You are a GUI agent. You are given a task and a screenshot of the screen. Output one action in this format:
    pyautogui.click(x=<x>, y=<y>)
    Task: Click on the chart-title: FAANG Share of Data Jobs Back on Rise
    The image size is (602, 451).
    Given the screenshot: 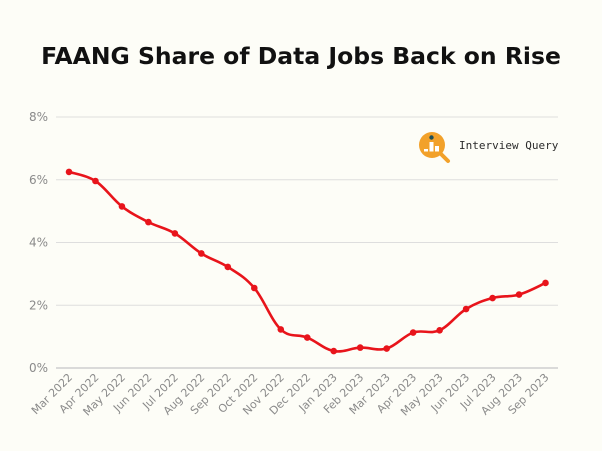 What is the action you would take?
    pyautogui.click(x=301, y=56)
    